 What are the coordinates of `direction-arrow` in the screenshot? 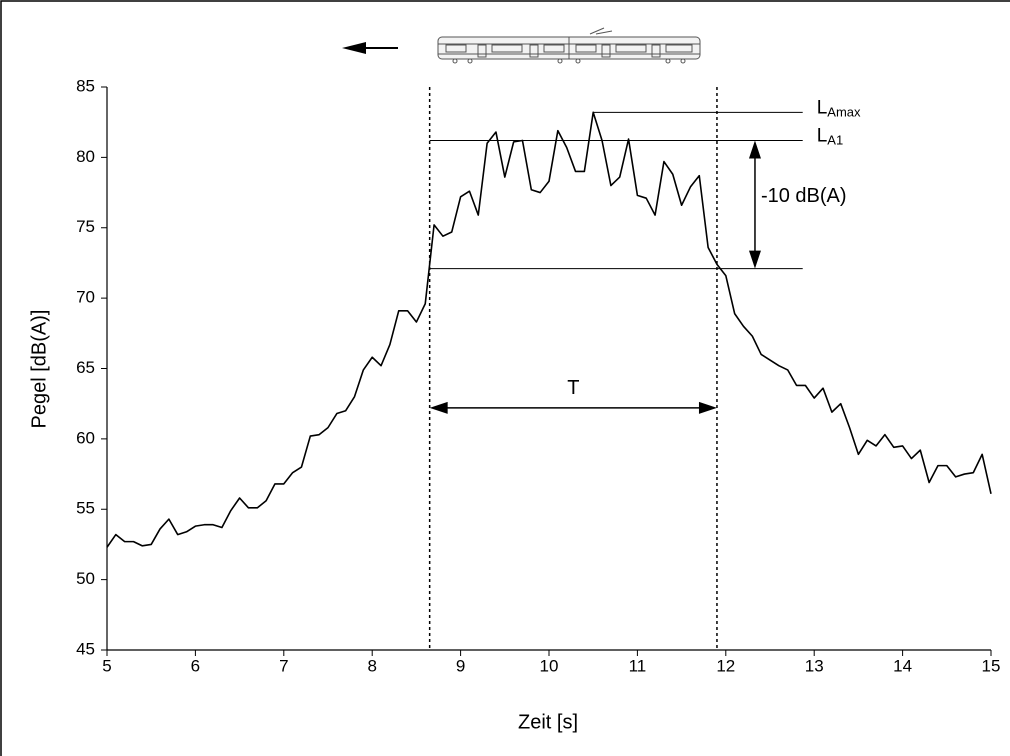 It's located at (370, 48).